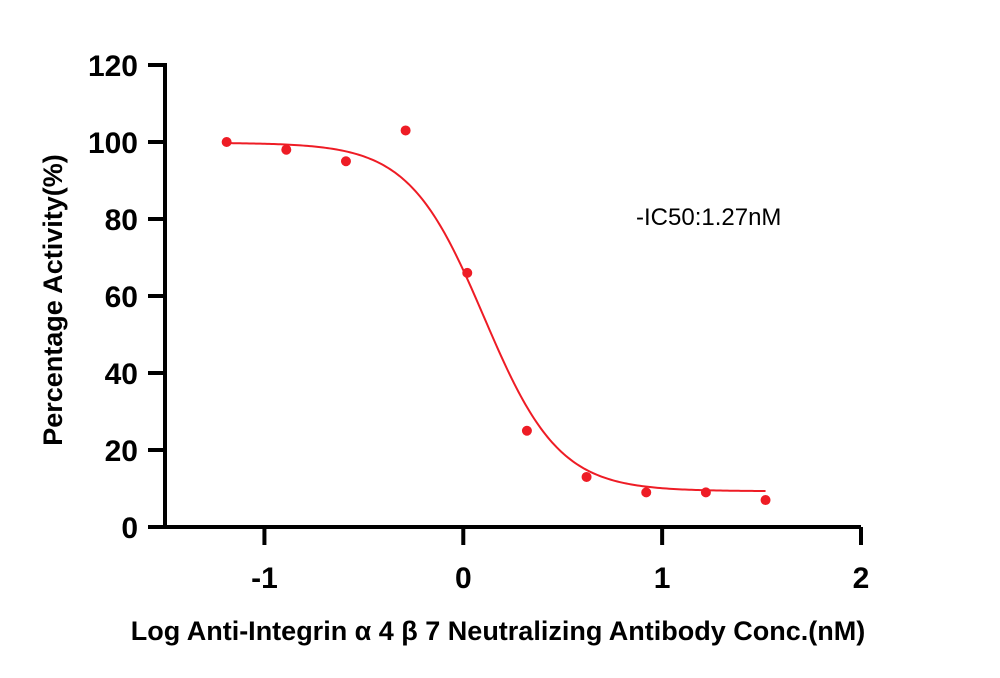 Image resolution: width=1000 pixels, height=678 pixels. I want to click on y-tick-label: 80, so click(121, 220).